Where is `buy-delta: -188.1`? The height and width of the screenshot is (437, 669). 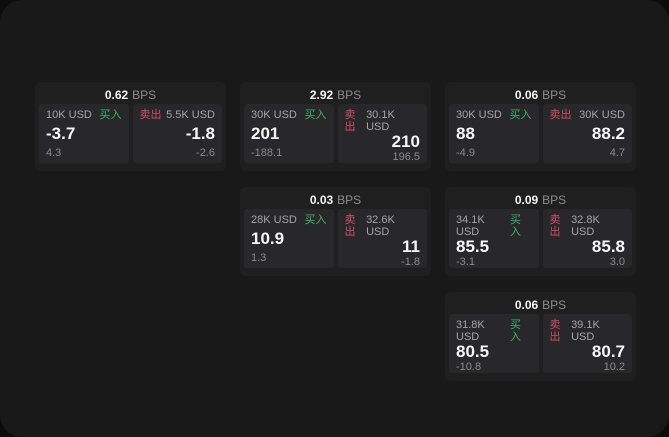
buy-delta: -188.1 is located at coordinates (267, 153).